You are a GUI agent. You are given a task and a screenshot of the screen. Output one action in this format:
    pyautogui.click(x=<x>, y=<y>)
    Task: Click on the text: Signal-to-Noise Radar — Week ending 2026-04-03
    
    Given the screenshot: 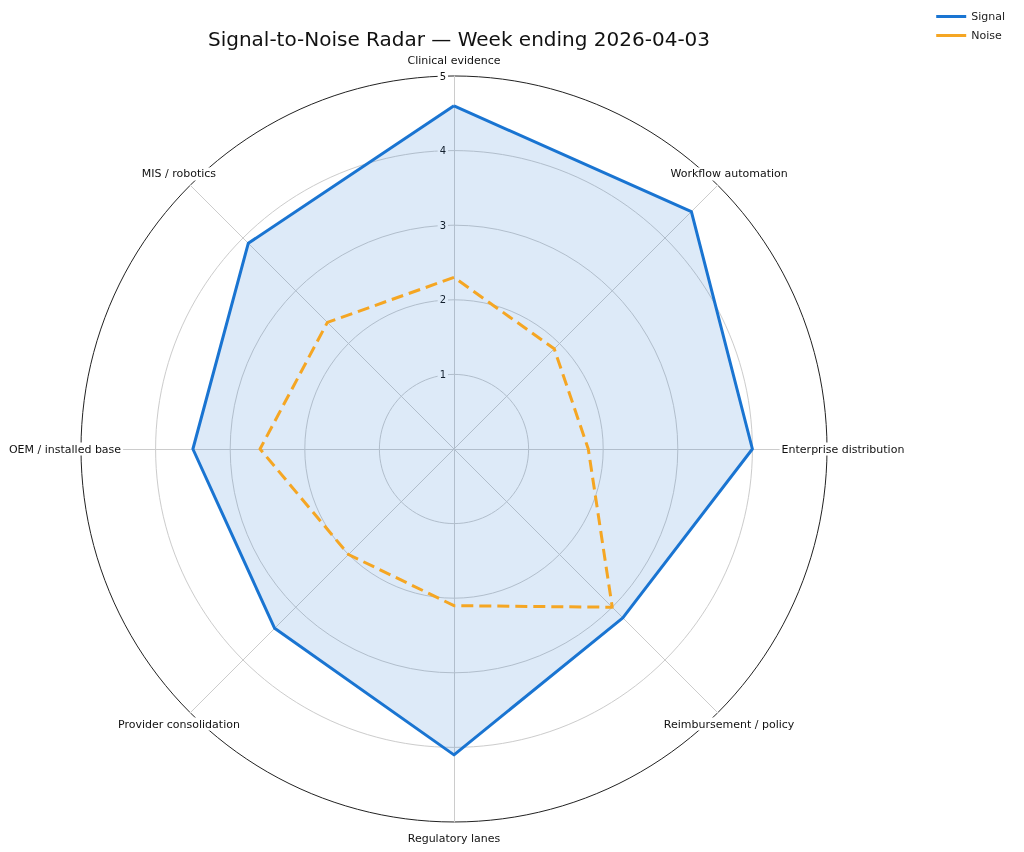 What is the action you would take?
    pyautogui.click(x=459, y=39)
    